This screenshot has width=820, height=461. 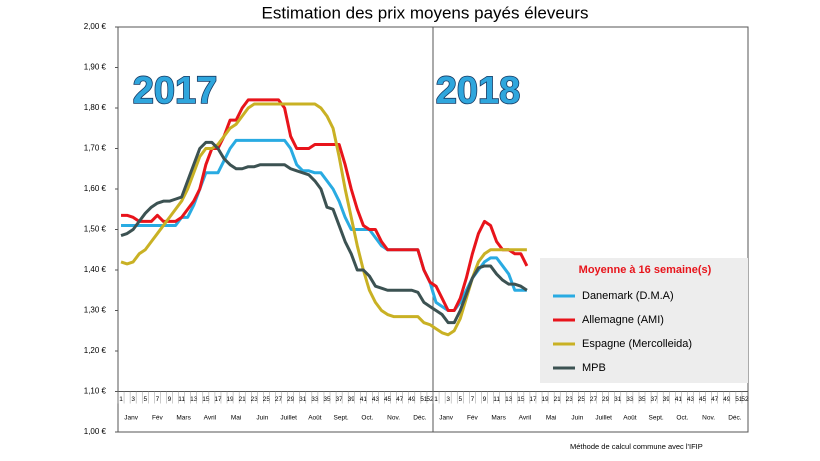 What do you see at coordinates (628, 296) in the screenshot?
I see `legend-label: Danemark (D.M.A)` at bounding box center [628, 296].